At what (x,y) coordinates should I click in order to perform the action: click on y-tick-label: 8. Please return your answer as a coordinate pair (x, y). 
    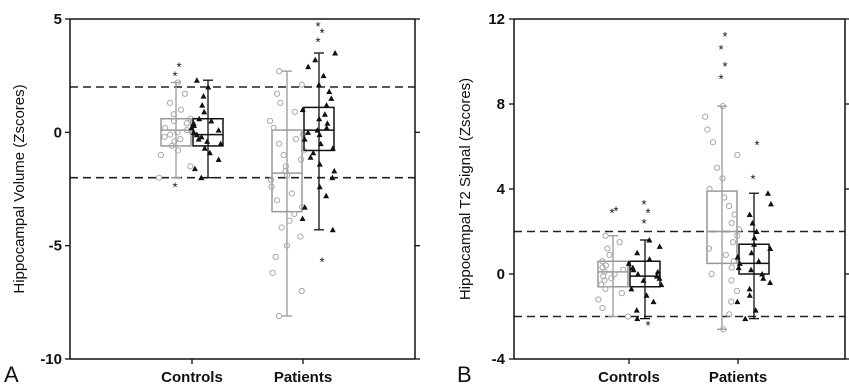
    Looking at the image, I should click on (501, 104).